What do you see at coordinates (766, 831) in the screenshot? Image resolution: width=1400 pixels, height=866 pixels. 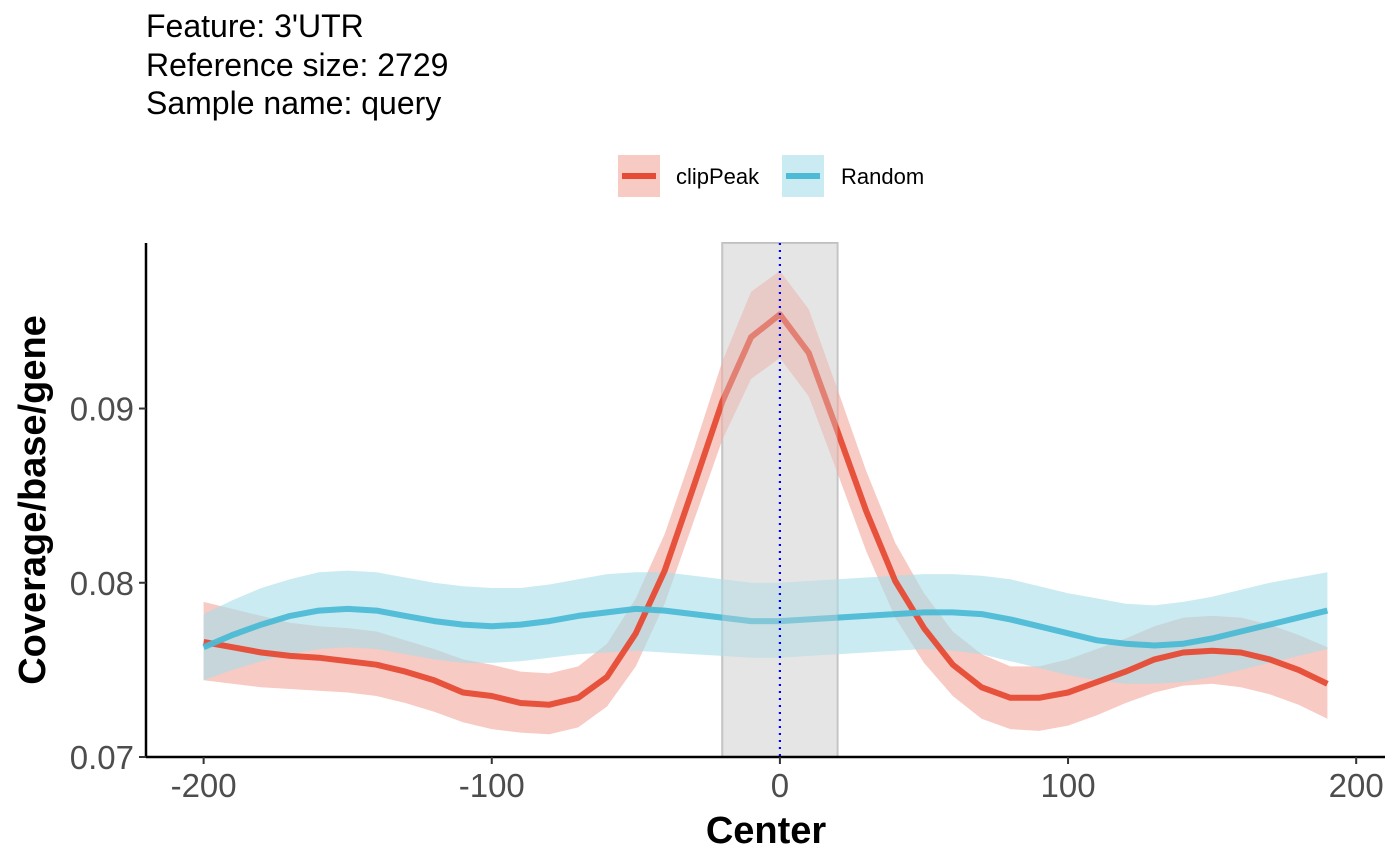 I see `x-axis-title: Center` at bounding box center [766, 831].